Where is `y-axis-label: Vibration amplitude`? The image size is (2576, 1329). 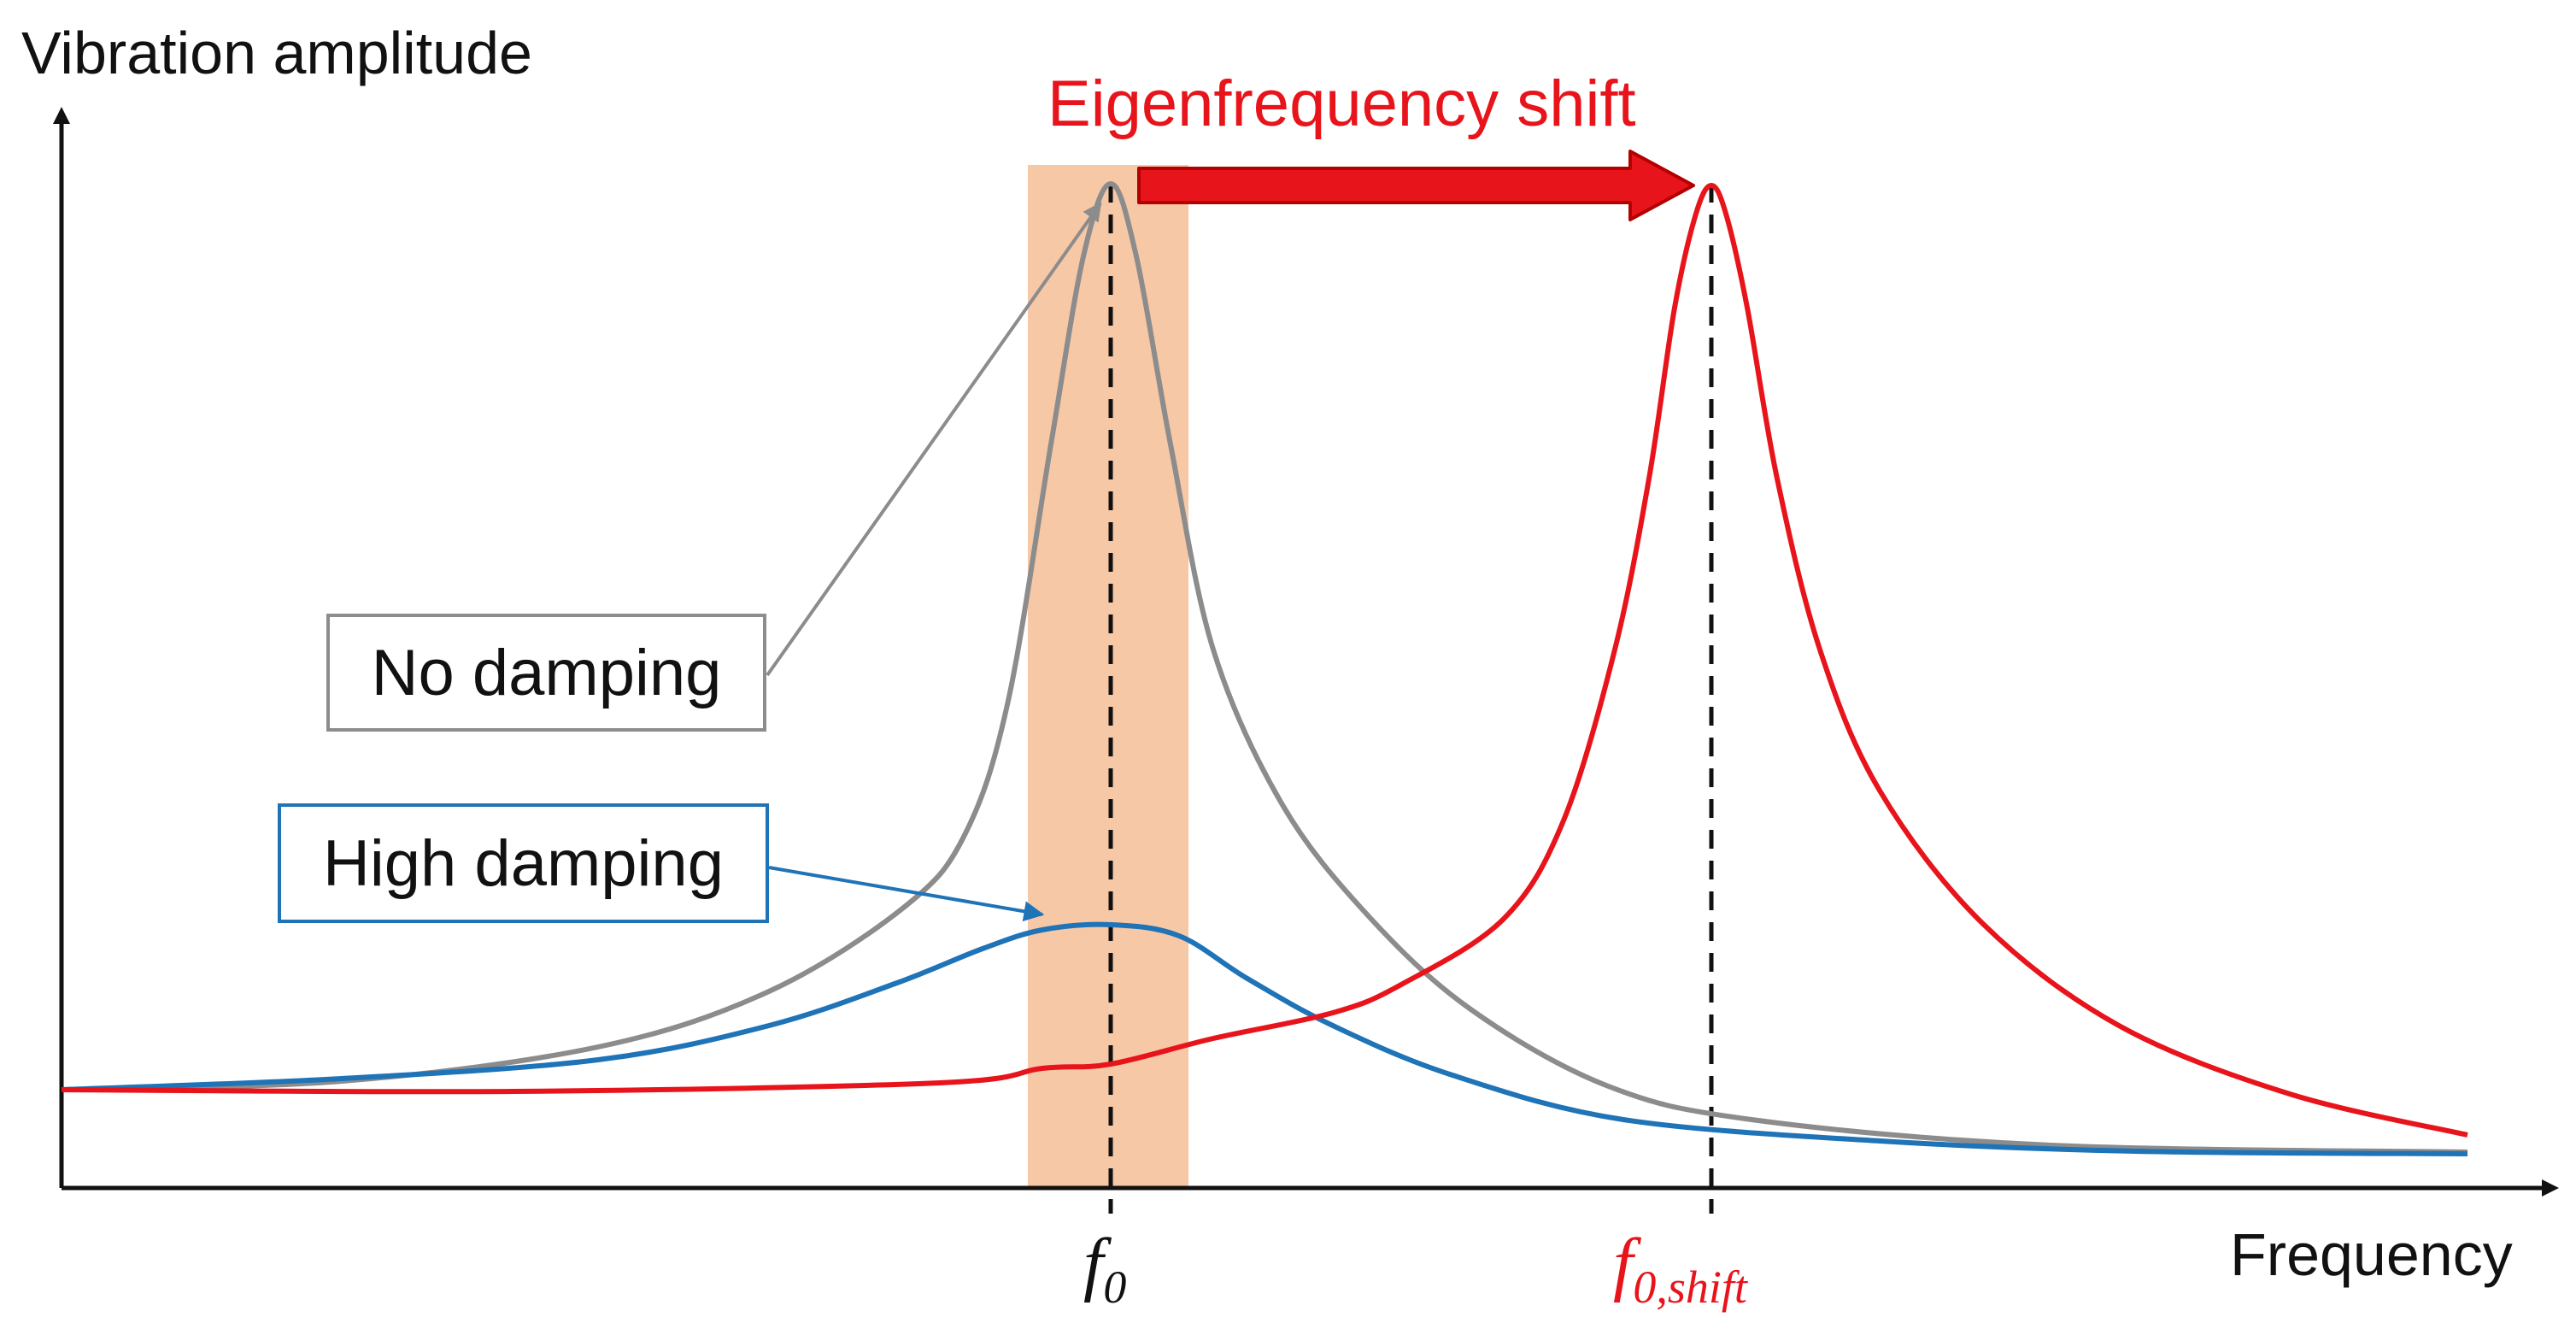 y-axis-label: Vibration amplitude is located at coordinates (276, 53).